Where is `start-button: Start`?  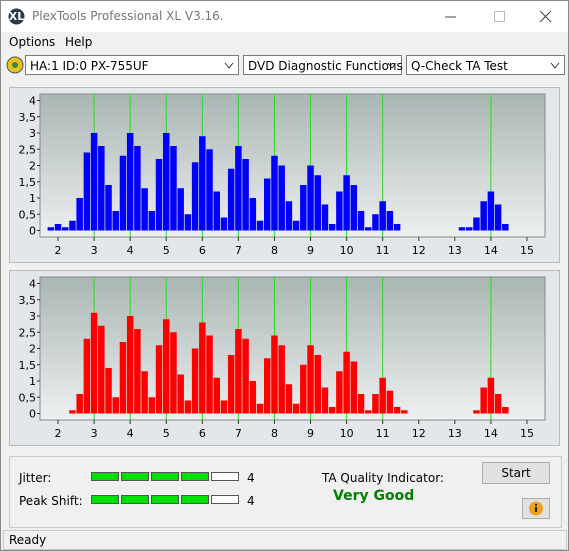
start-button: Start is located at coordinates (516, 473).